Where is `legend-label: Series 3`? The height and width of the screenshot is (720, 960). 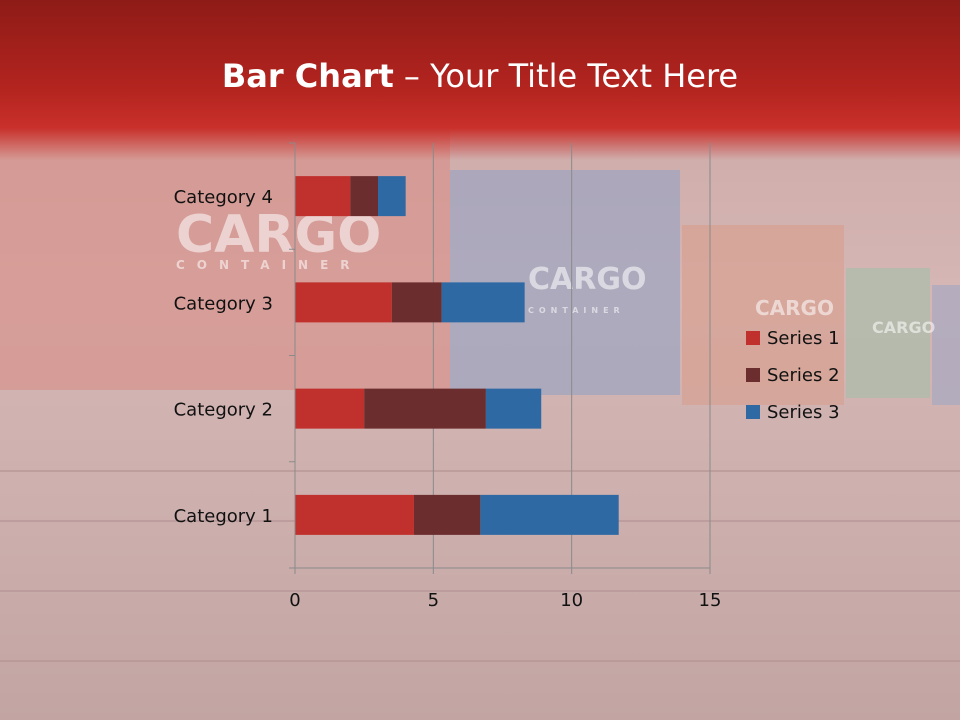 legend-label: Series 3 is located at coordinates (803, 412).